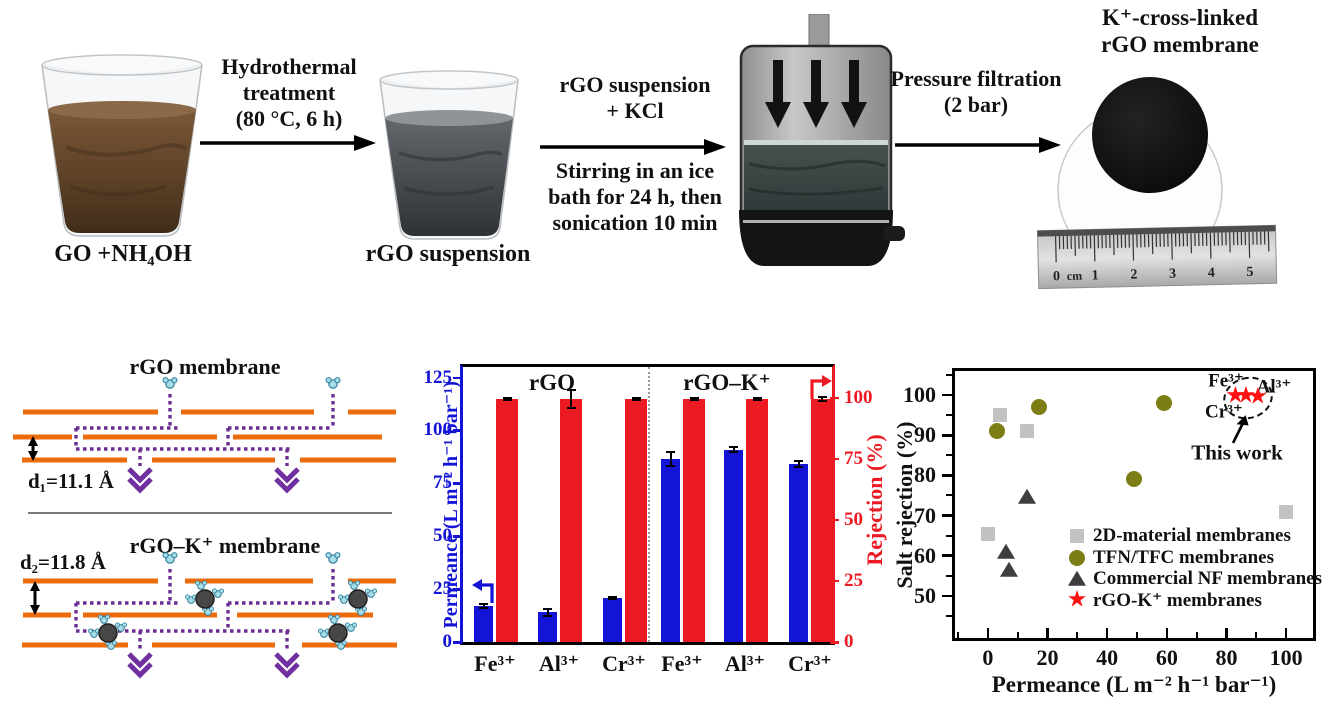 The image size is (1338, 710). I want to click on legend-marker-circle, so click(1077, 558).